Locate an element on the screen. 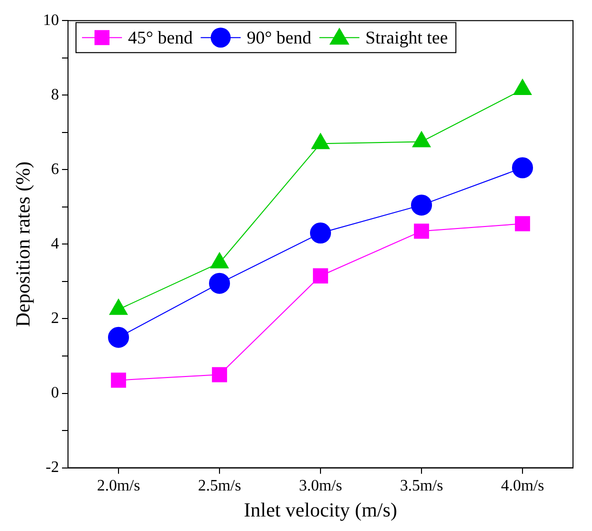  x-tick-label: 2.5m/s is located at coordinates (220, 486).